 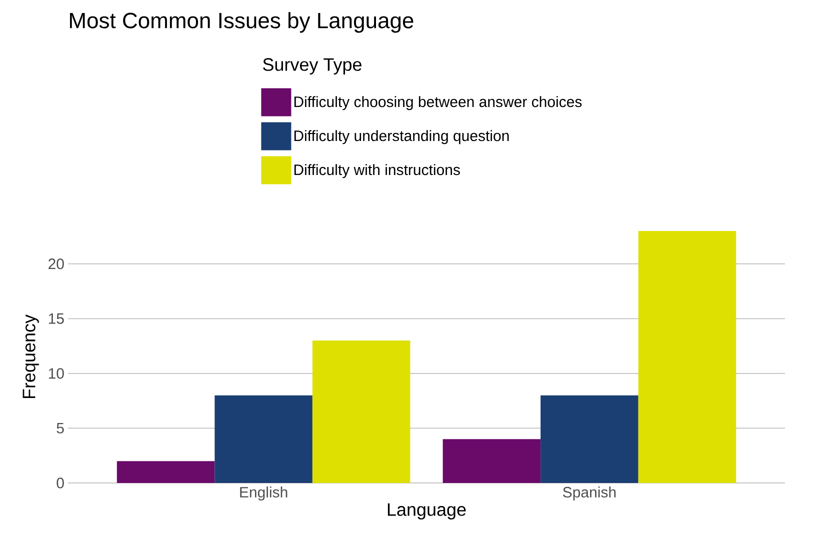 What do you see at coordinates (30, 356) in the screenshot?
I see `y-axis-title: Frequency` at bounding box center [30, 356].